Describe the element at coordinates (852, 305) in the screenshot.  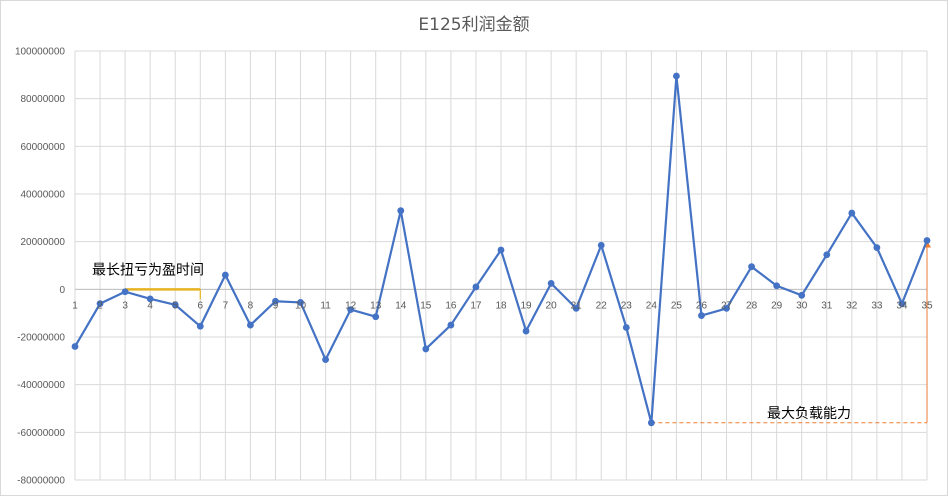
I see `x-tick-label: 32` at that location.